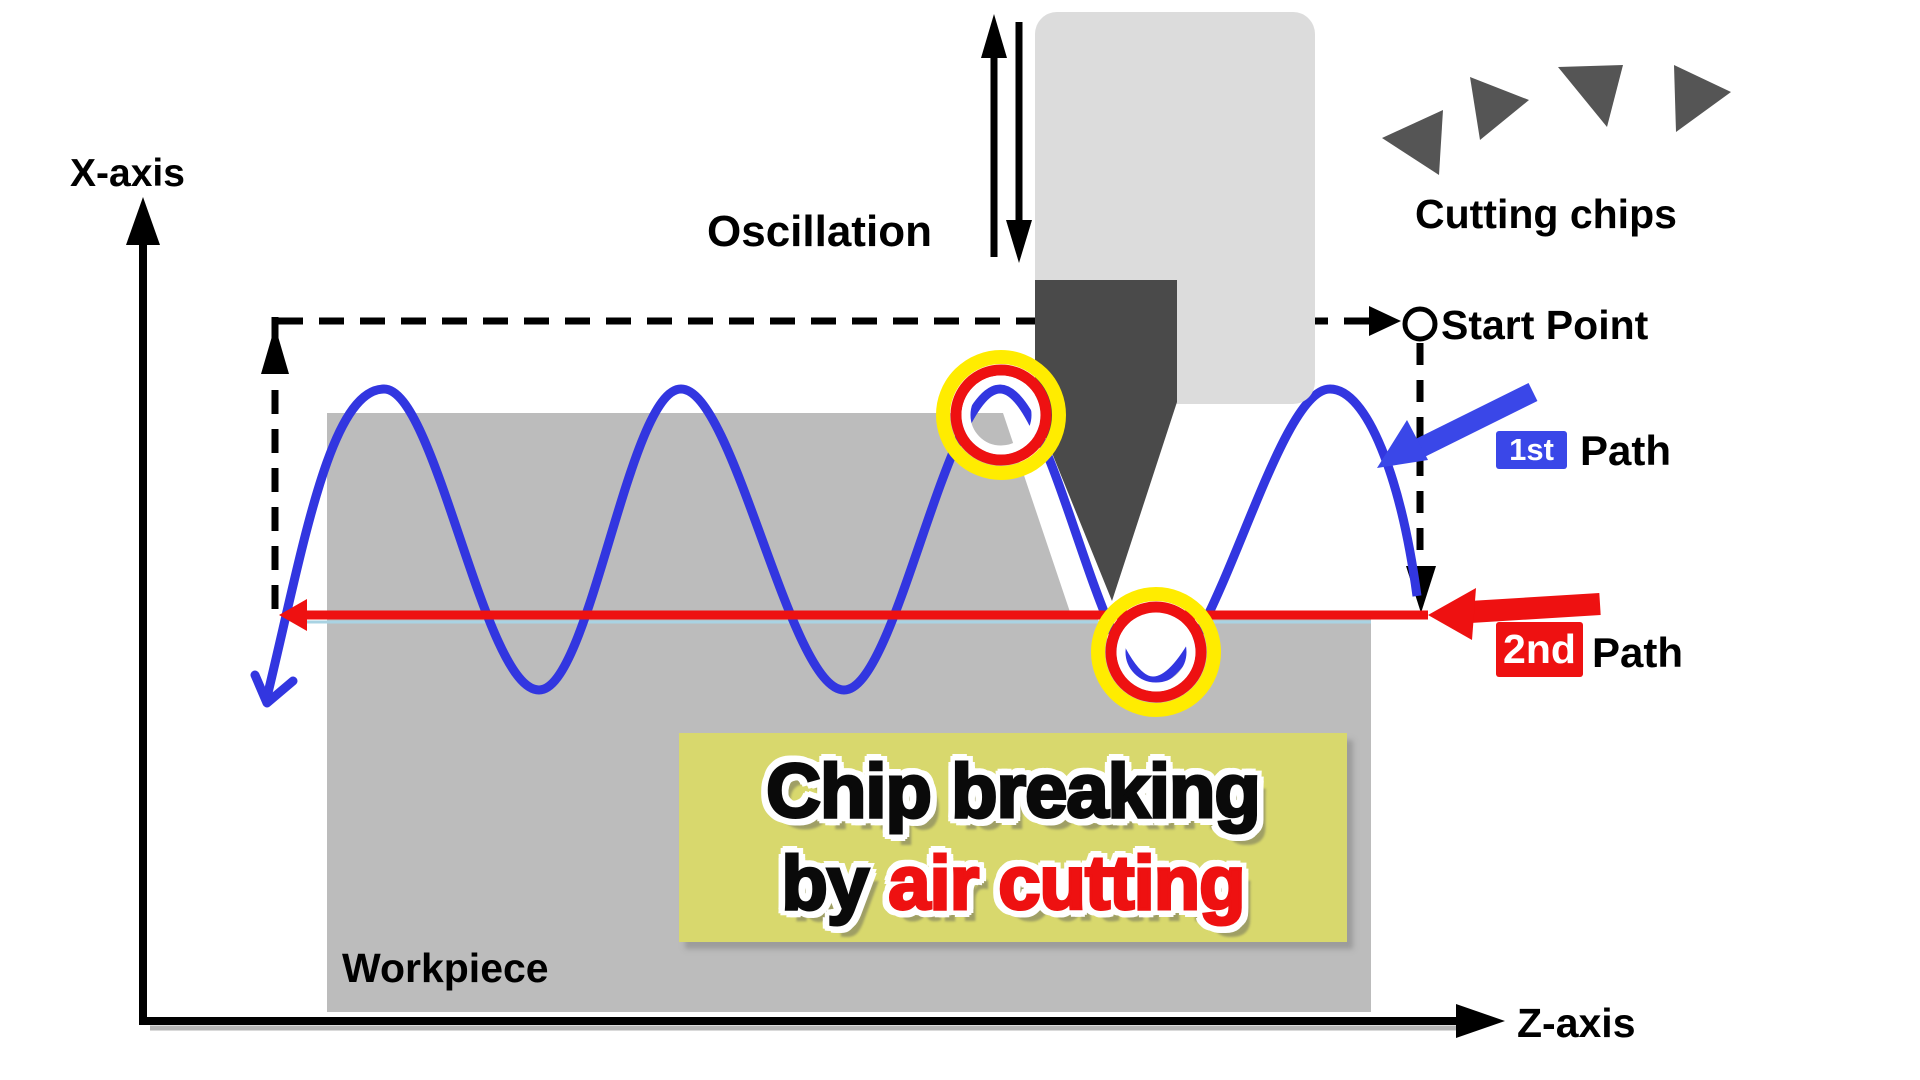  I want to click on first-path-badge: 1st, so click(1531, 450).